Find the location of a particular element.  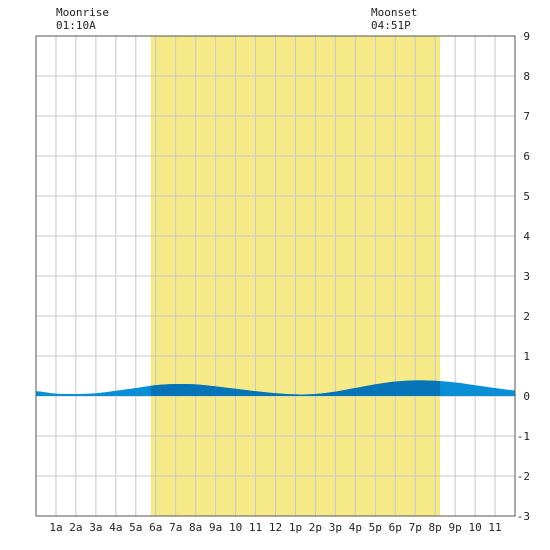

x-tick-label: 12 is located at coordinates (275, 527).